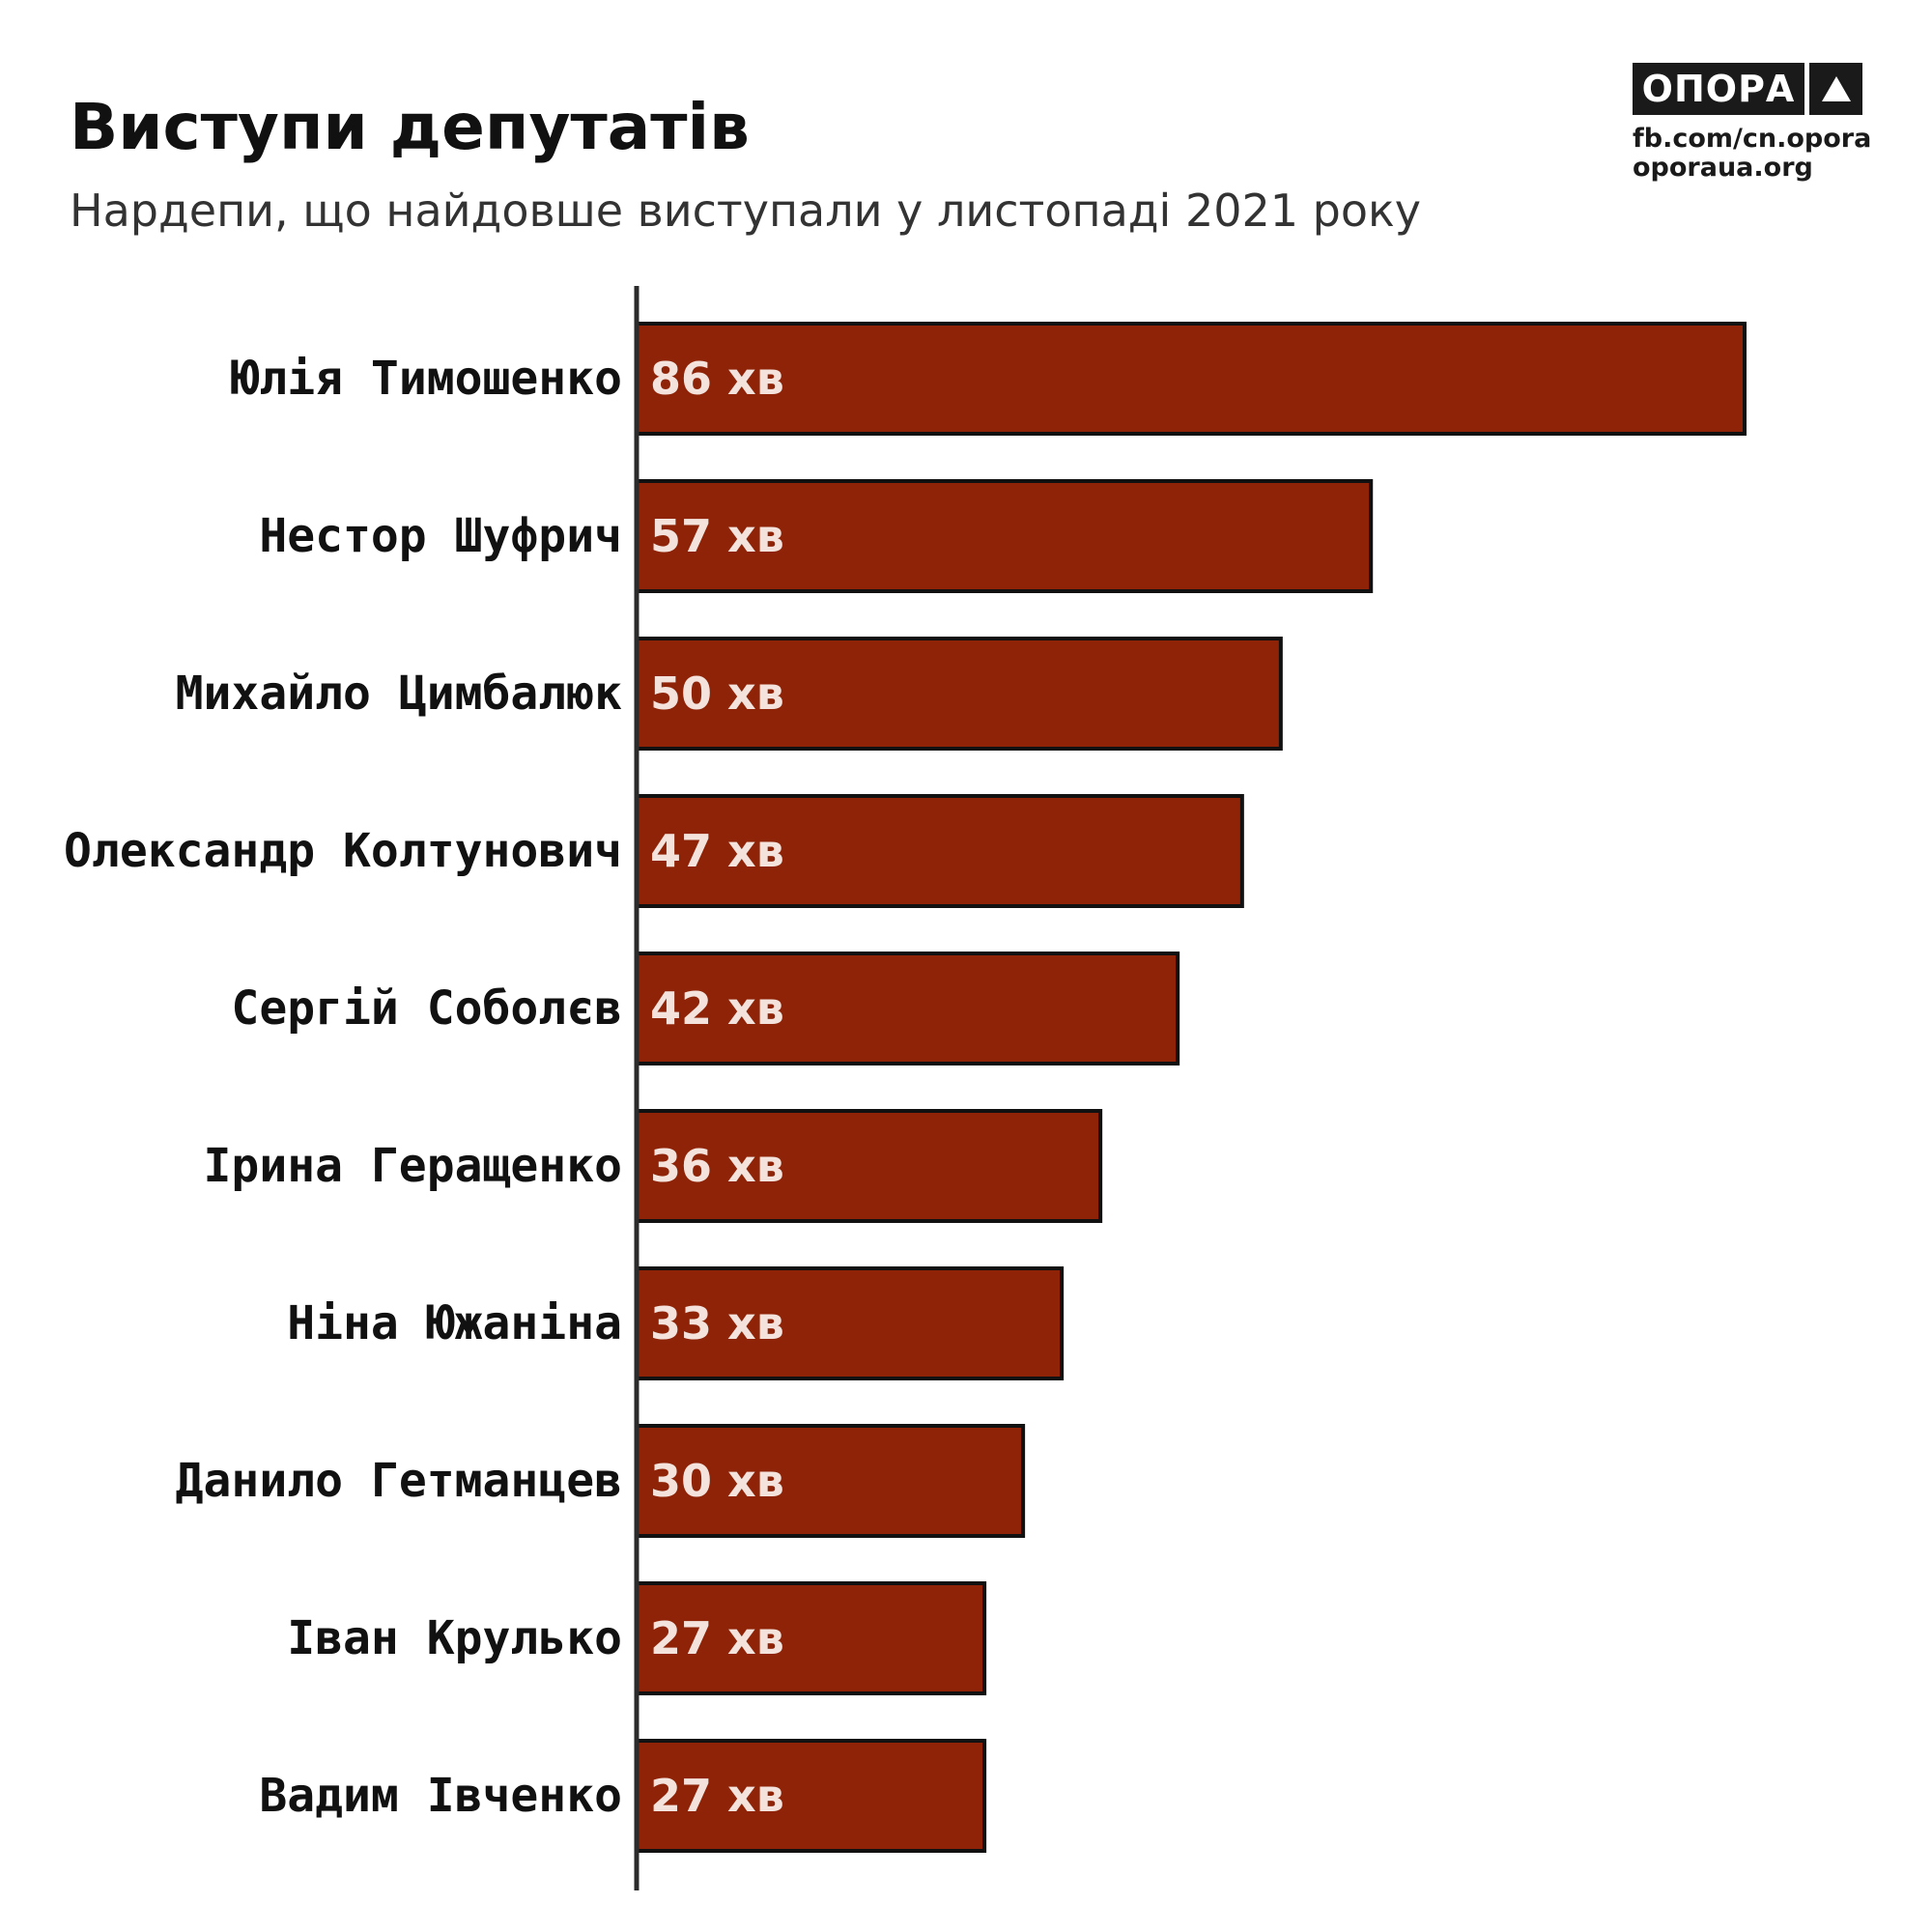 This screenshot has width=1932, height=1932. I want to click on category-label: Ірина Геращенко, so click(413, 1166).